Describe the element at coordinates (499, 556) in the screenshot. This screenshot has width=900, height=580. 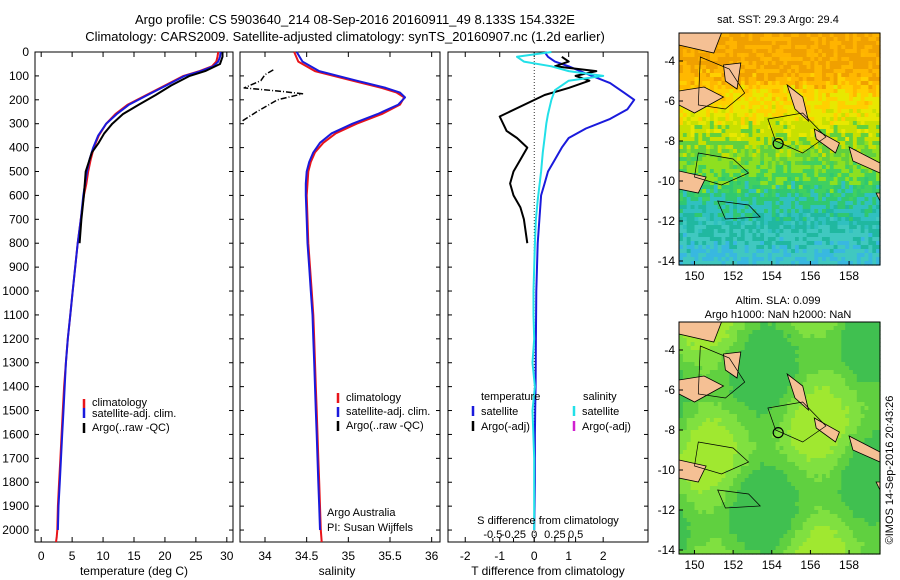
I see `difference-xtick-label: -1` at that location.